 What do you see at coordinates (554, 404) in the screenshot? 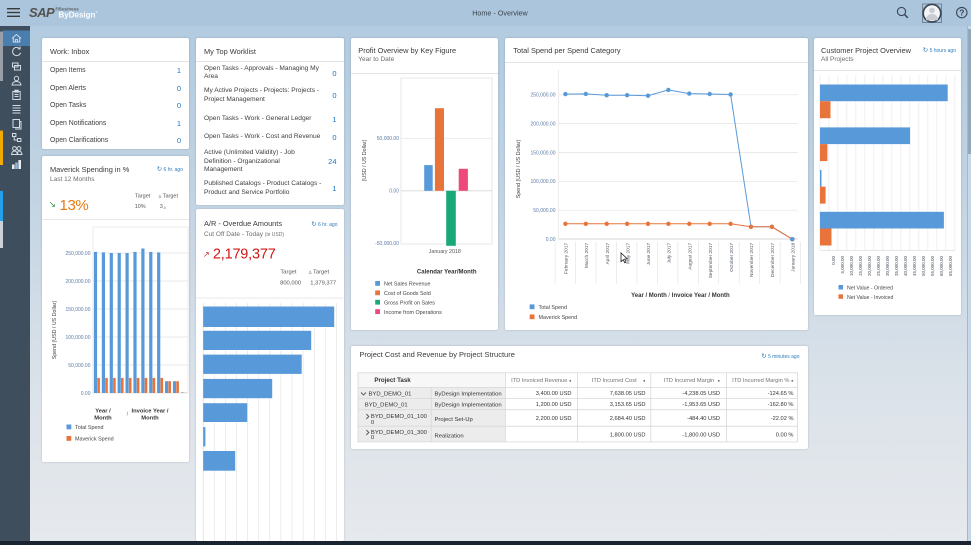
I see `svg-text: 1,200.00 USD` at bounding box center [554, 404].